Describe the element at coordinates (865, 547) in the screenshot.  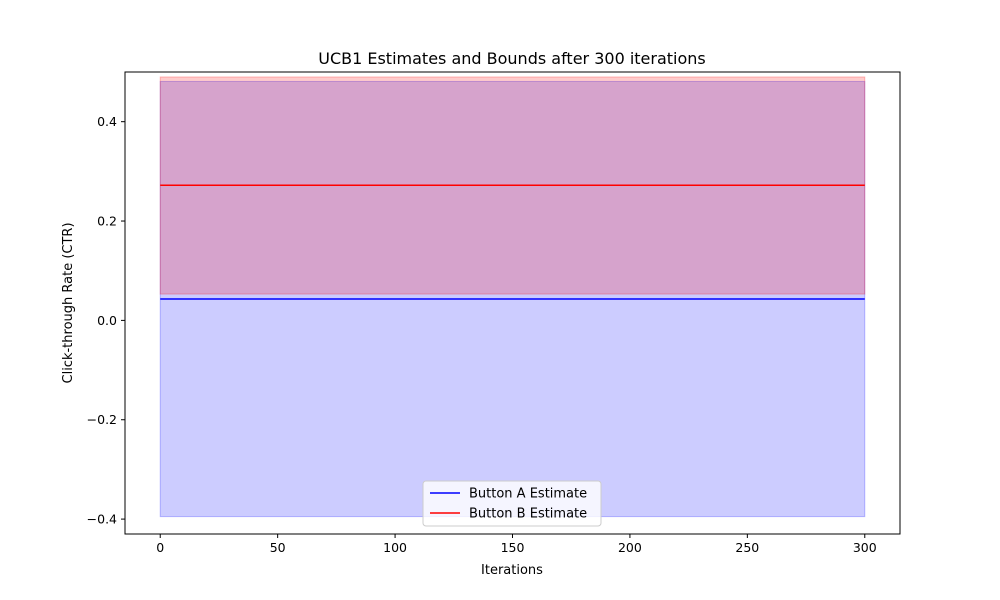
I see `x-tick-label: 300` at that location.